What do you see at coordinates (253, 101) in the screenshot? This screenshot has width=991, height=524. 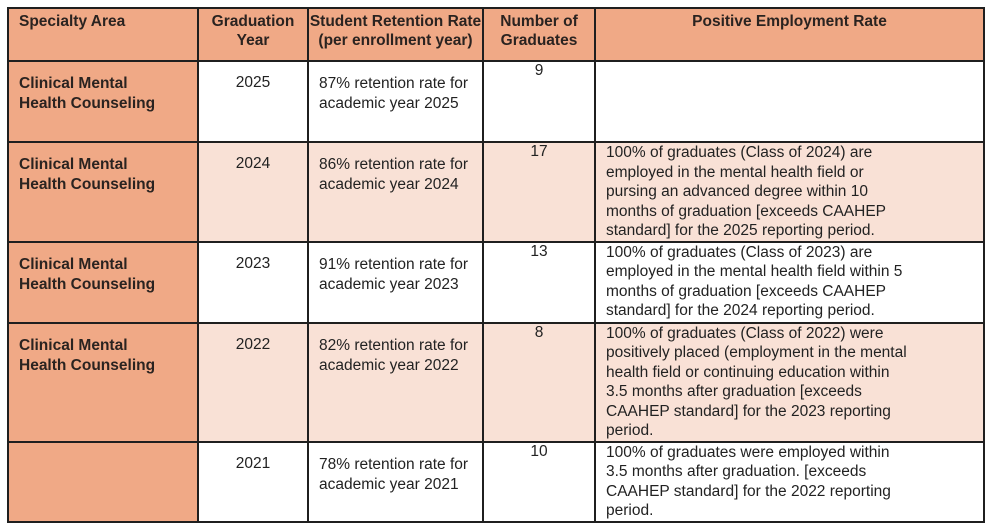 I see `year-cell: 2025` at bounding box center [253, 101].